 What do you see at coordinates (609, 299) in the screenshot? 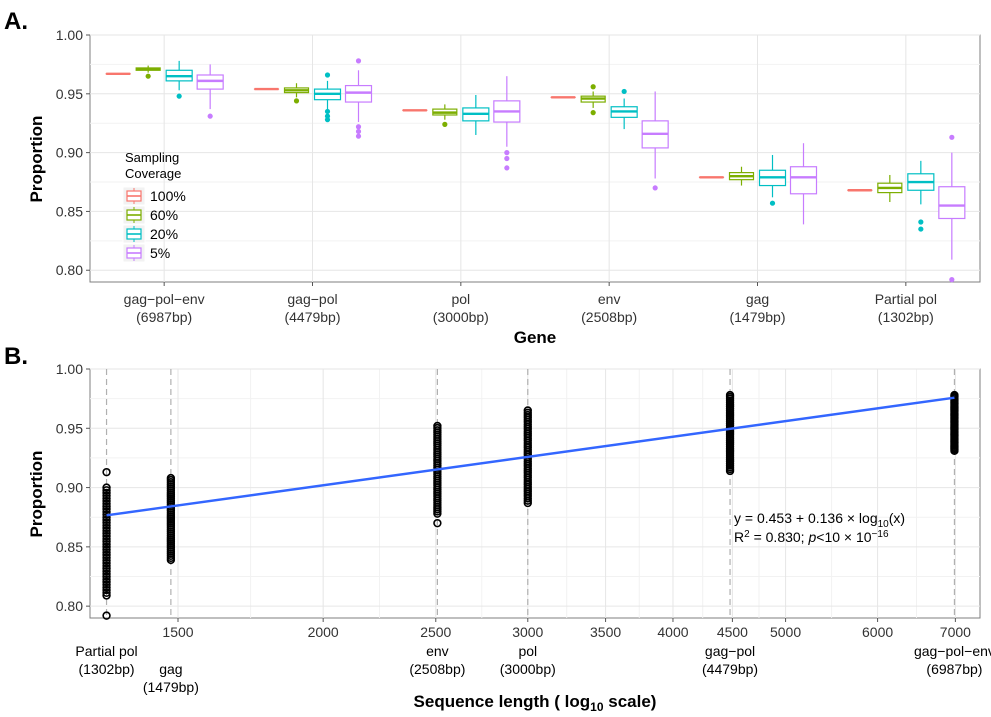
I see `x-tick-label-name: env` at bounding box center [609, 299].